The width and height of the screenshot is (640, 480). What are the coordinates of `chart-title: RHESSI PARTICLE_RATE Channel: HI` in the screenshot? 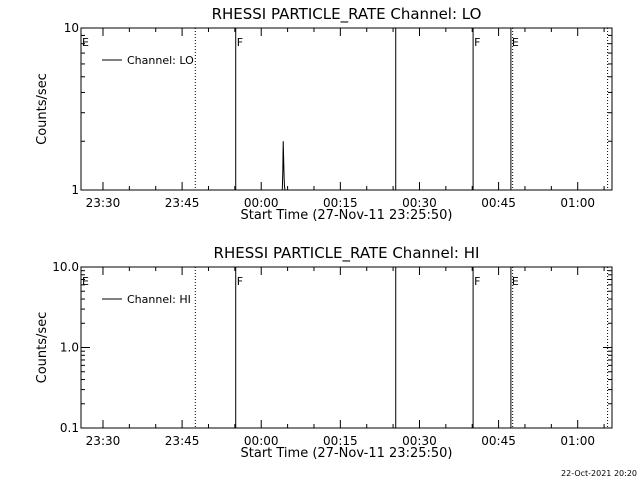 It's located at (347, 253).